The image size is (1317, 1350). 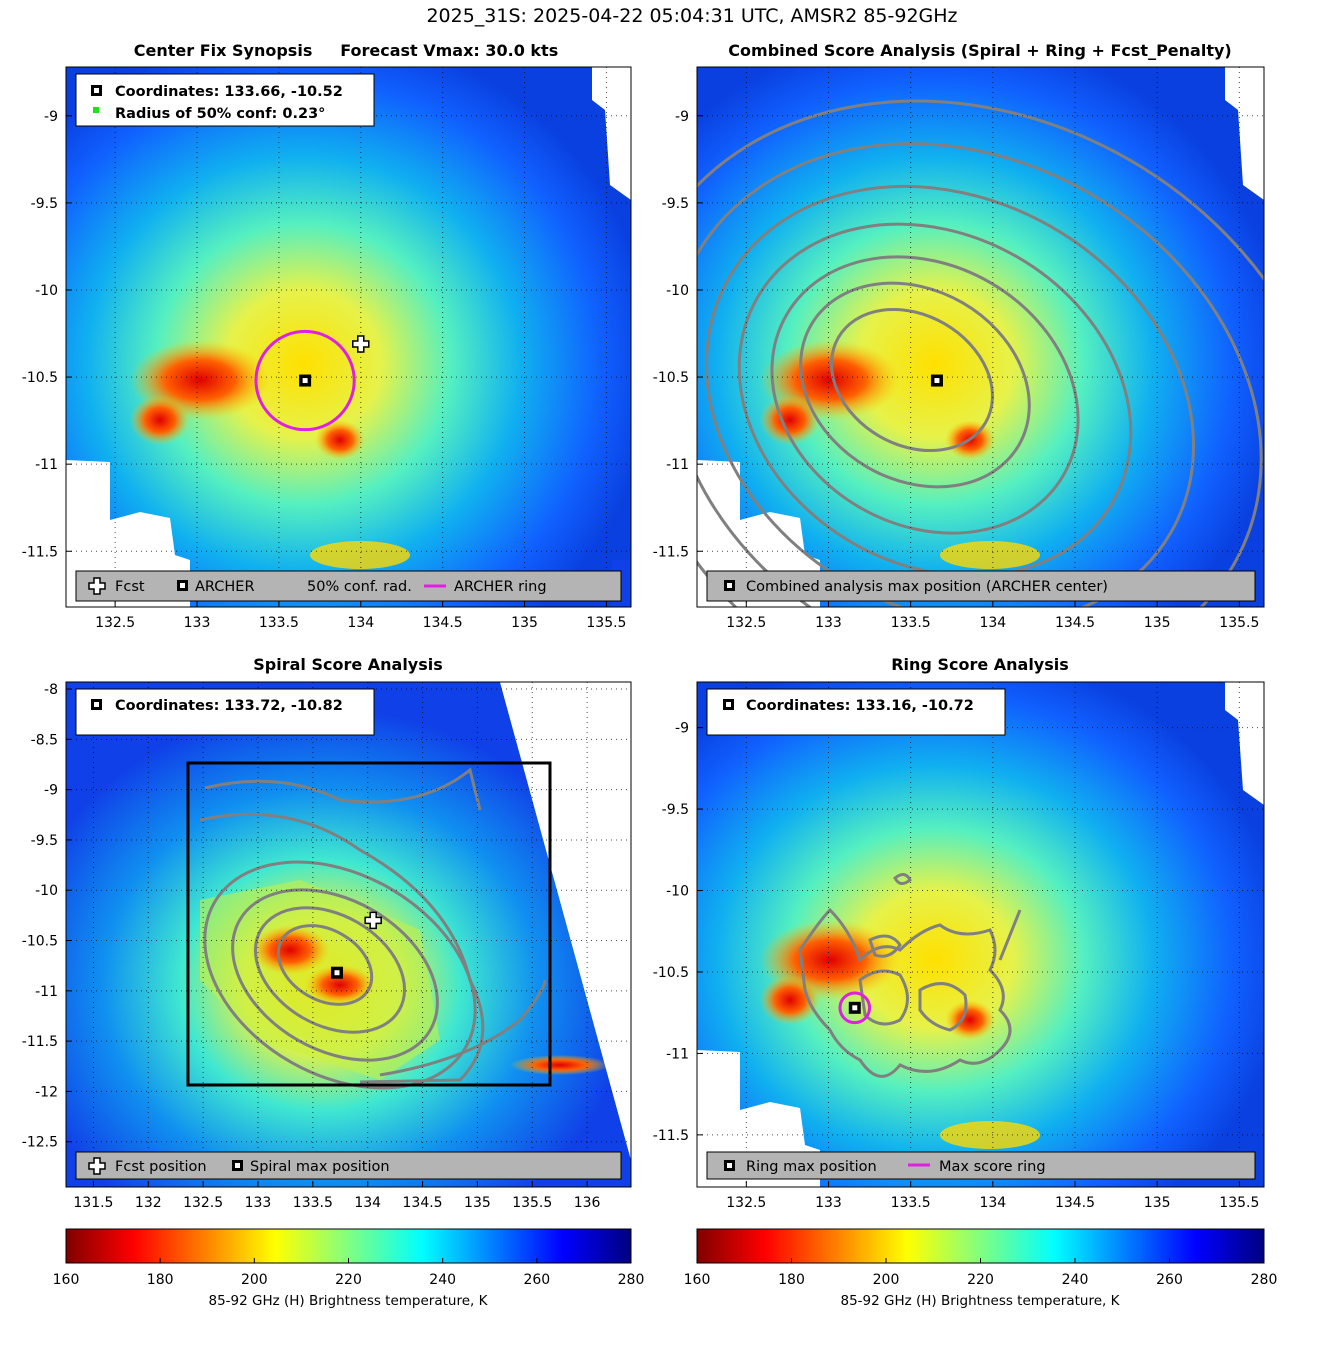 What do you see at coordinates (1075, 1280) in the screenshot?
I see `colorbar-tick-label: 240` at bounding box center [1075, 1280].